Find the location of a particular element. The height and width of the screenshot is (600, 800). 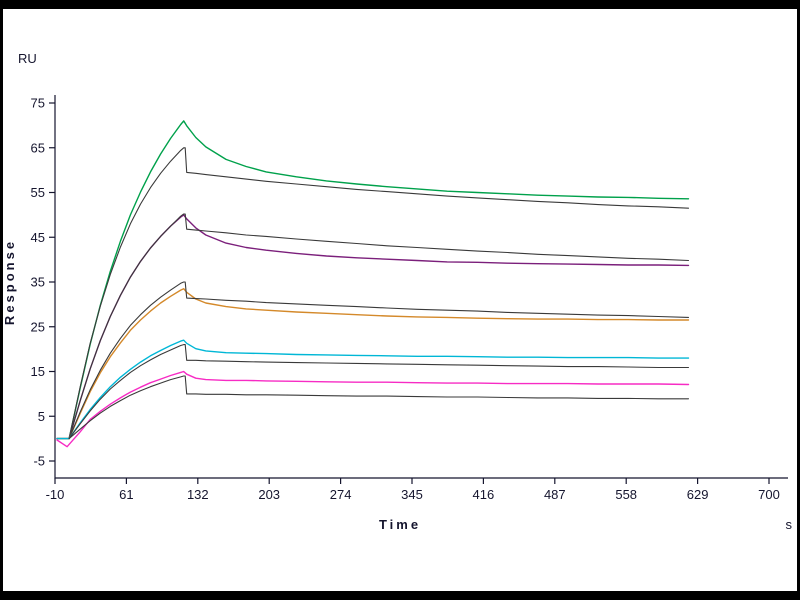

x-tick-label: 345 is located at coordinates (412, 494).